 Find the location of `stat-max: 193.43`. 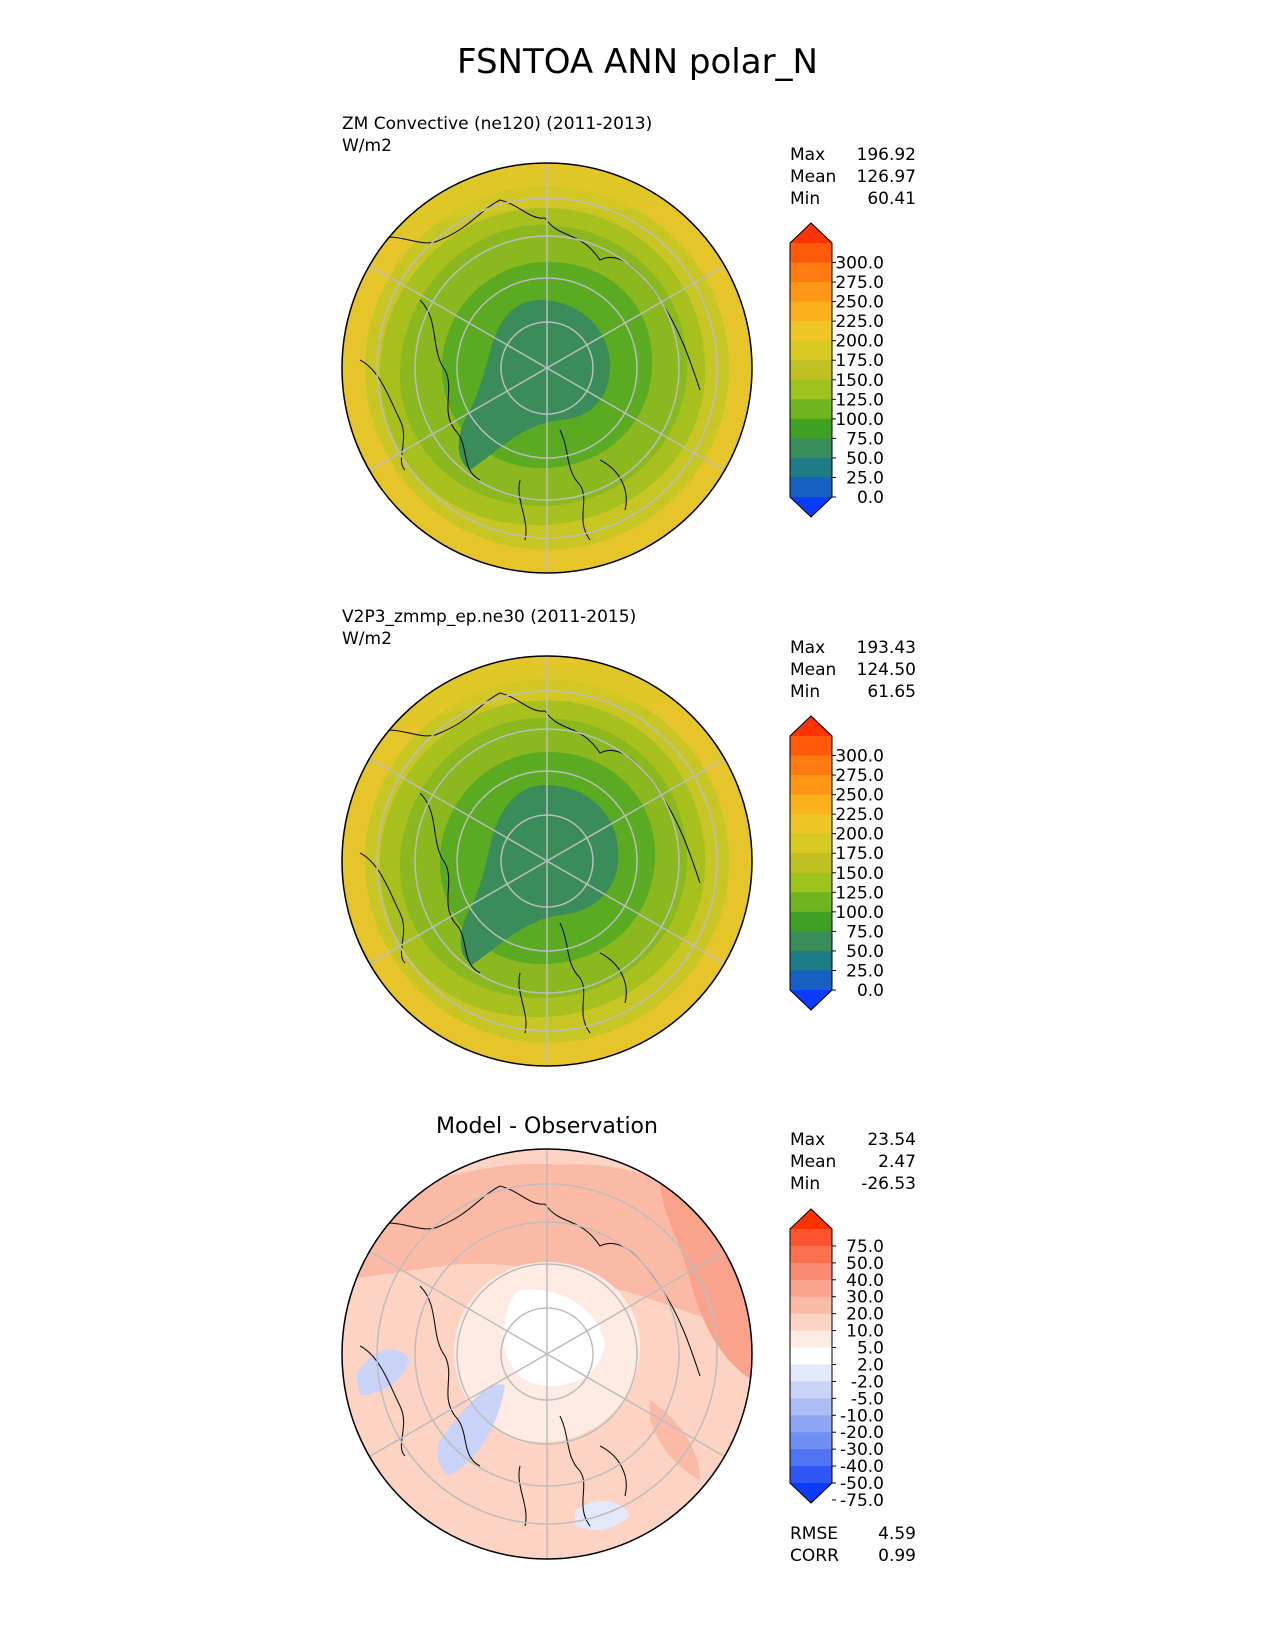

stat-max: 193.43 is located at coordinates (886, 648).